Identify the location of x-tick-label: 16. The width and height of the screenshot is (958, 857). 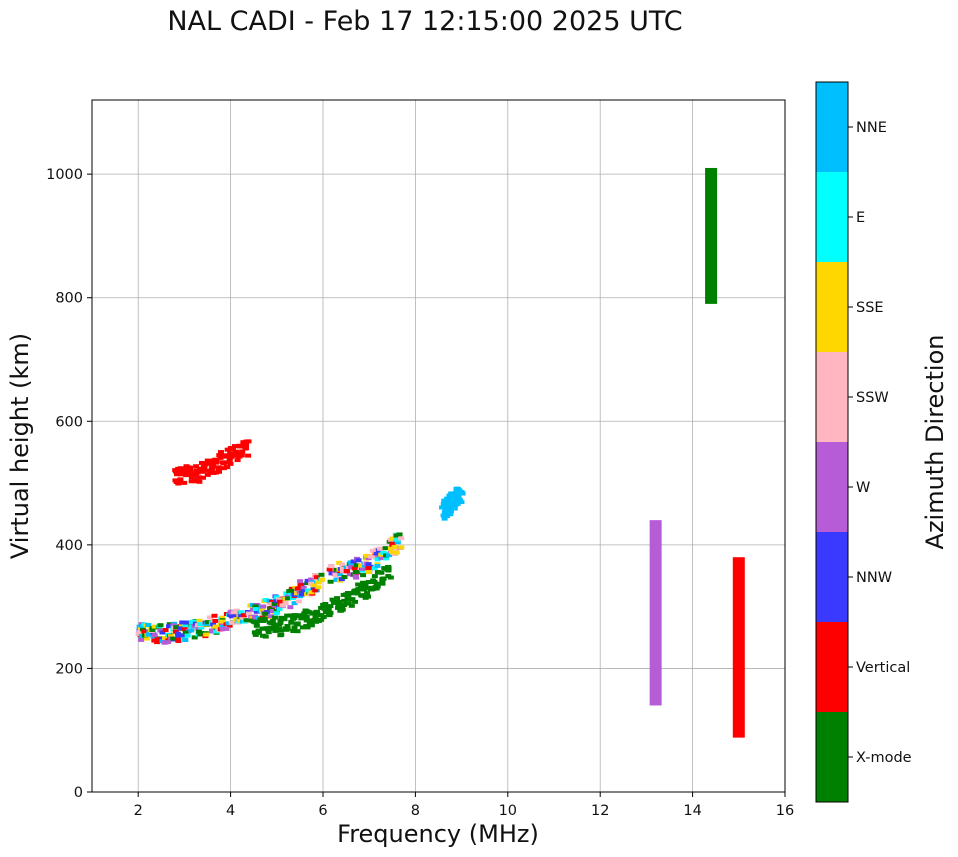
(785, 811).